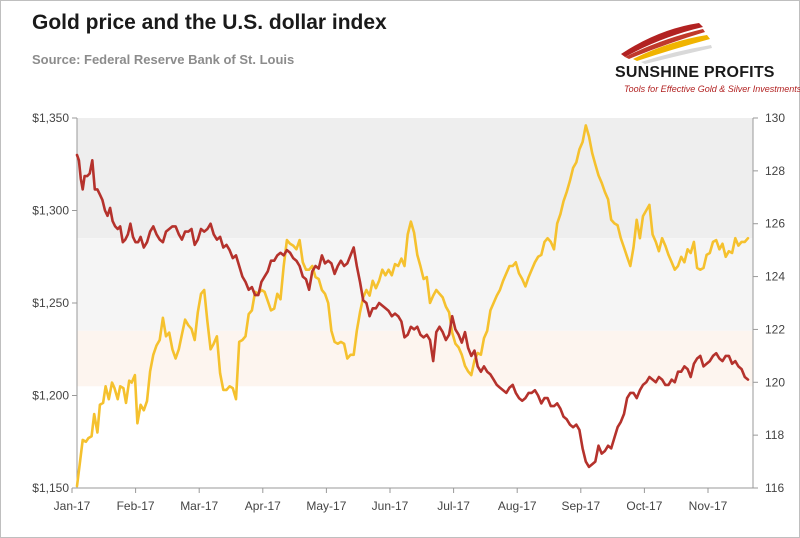 This screenshot has width=800, height=538. What do you see at coordinates (775, 171) in the screenshot?
I see `y-right-tick-label: 128` at bounding box center [775, 171].